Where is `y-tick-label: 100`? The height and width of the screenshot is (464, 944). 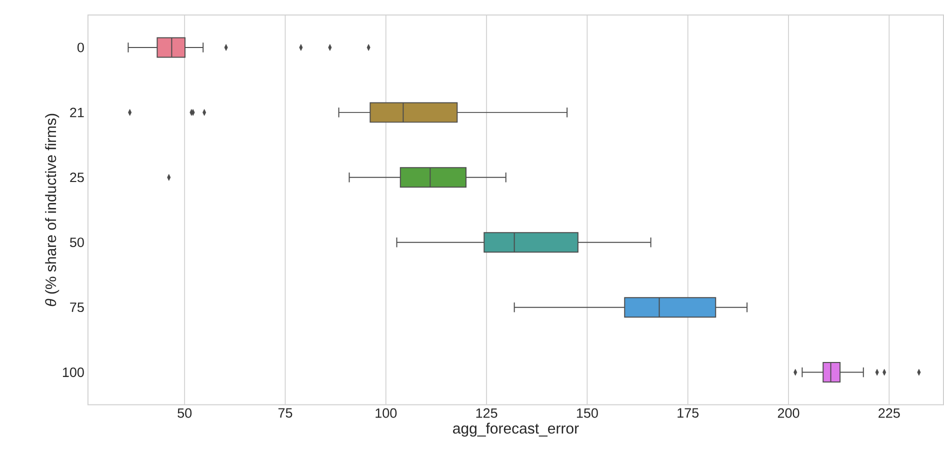
y-tick-label: 100 is located at coordinates (73, 373).